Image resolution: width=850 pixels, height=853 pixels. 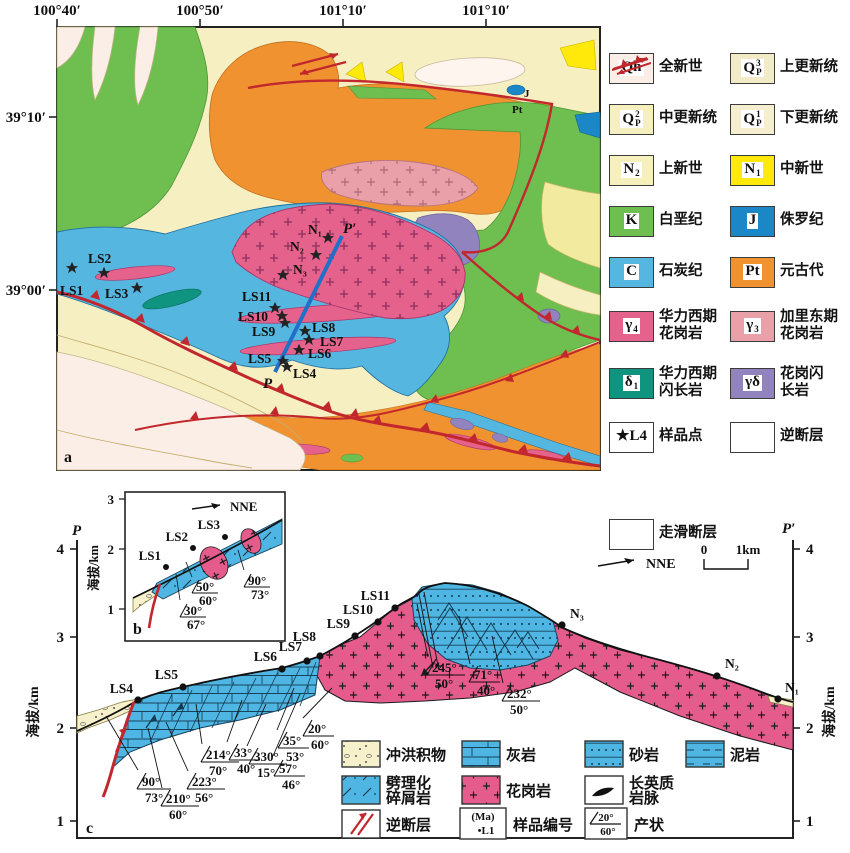 What do you see at coordinates (361, 824) in the screenshot?
I see `legend-c-swatch-thrust` at bounding box center [361, 824].